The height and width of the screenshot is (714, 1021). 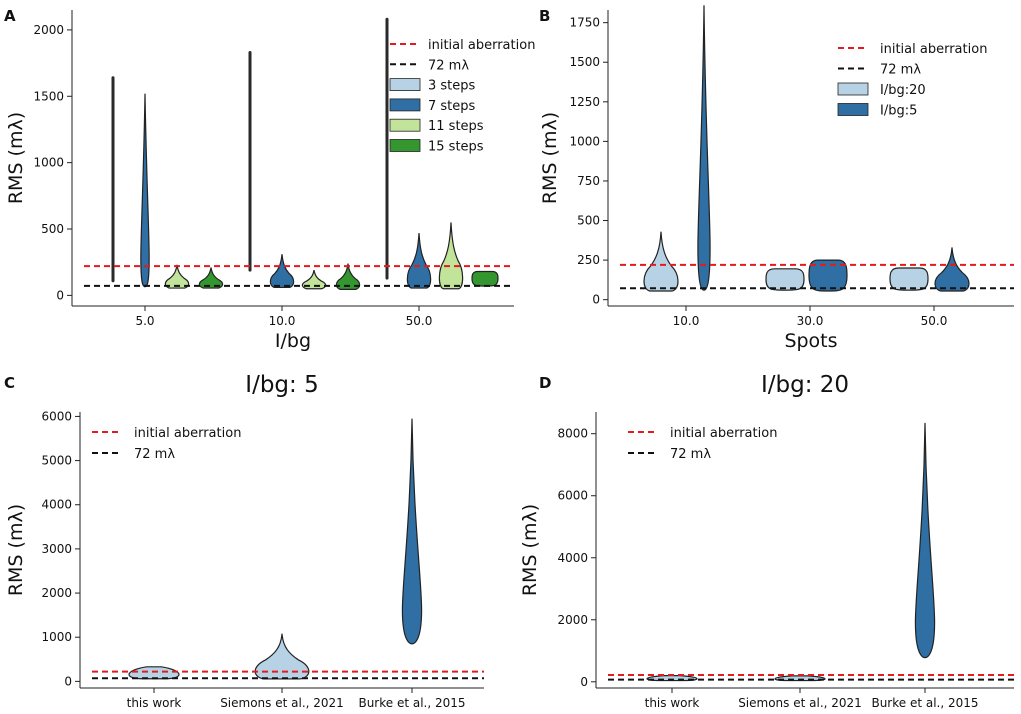 I want to click on legend-entry-label: 11 steps, so click(x=456, y=126).